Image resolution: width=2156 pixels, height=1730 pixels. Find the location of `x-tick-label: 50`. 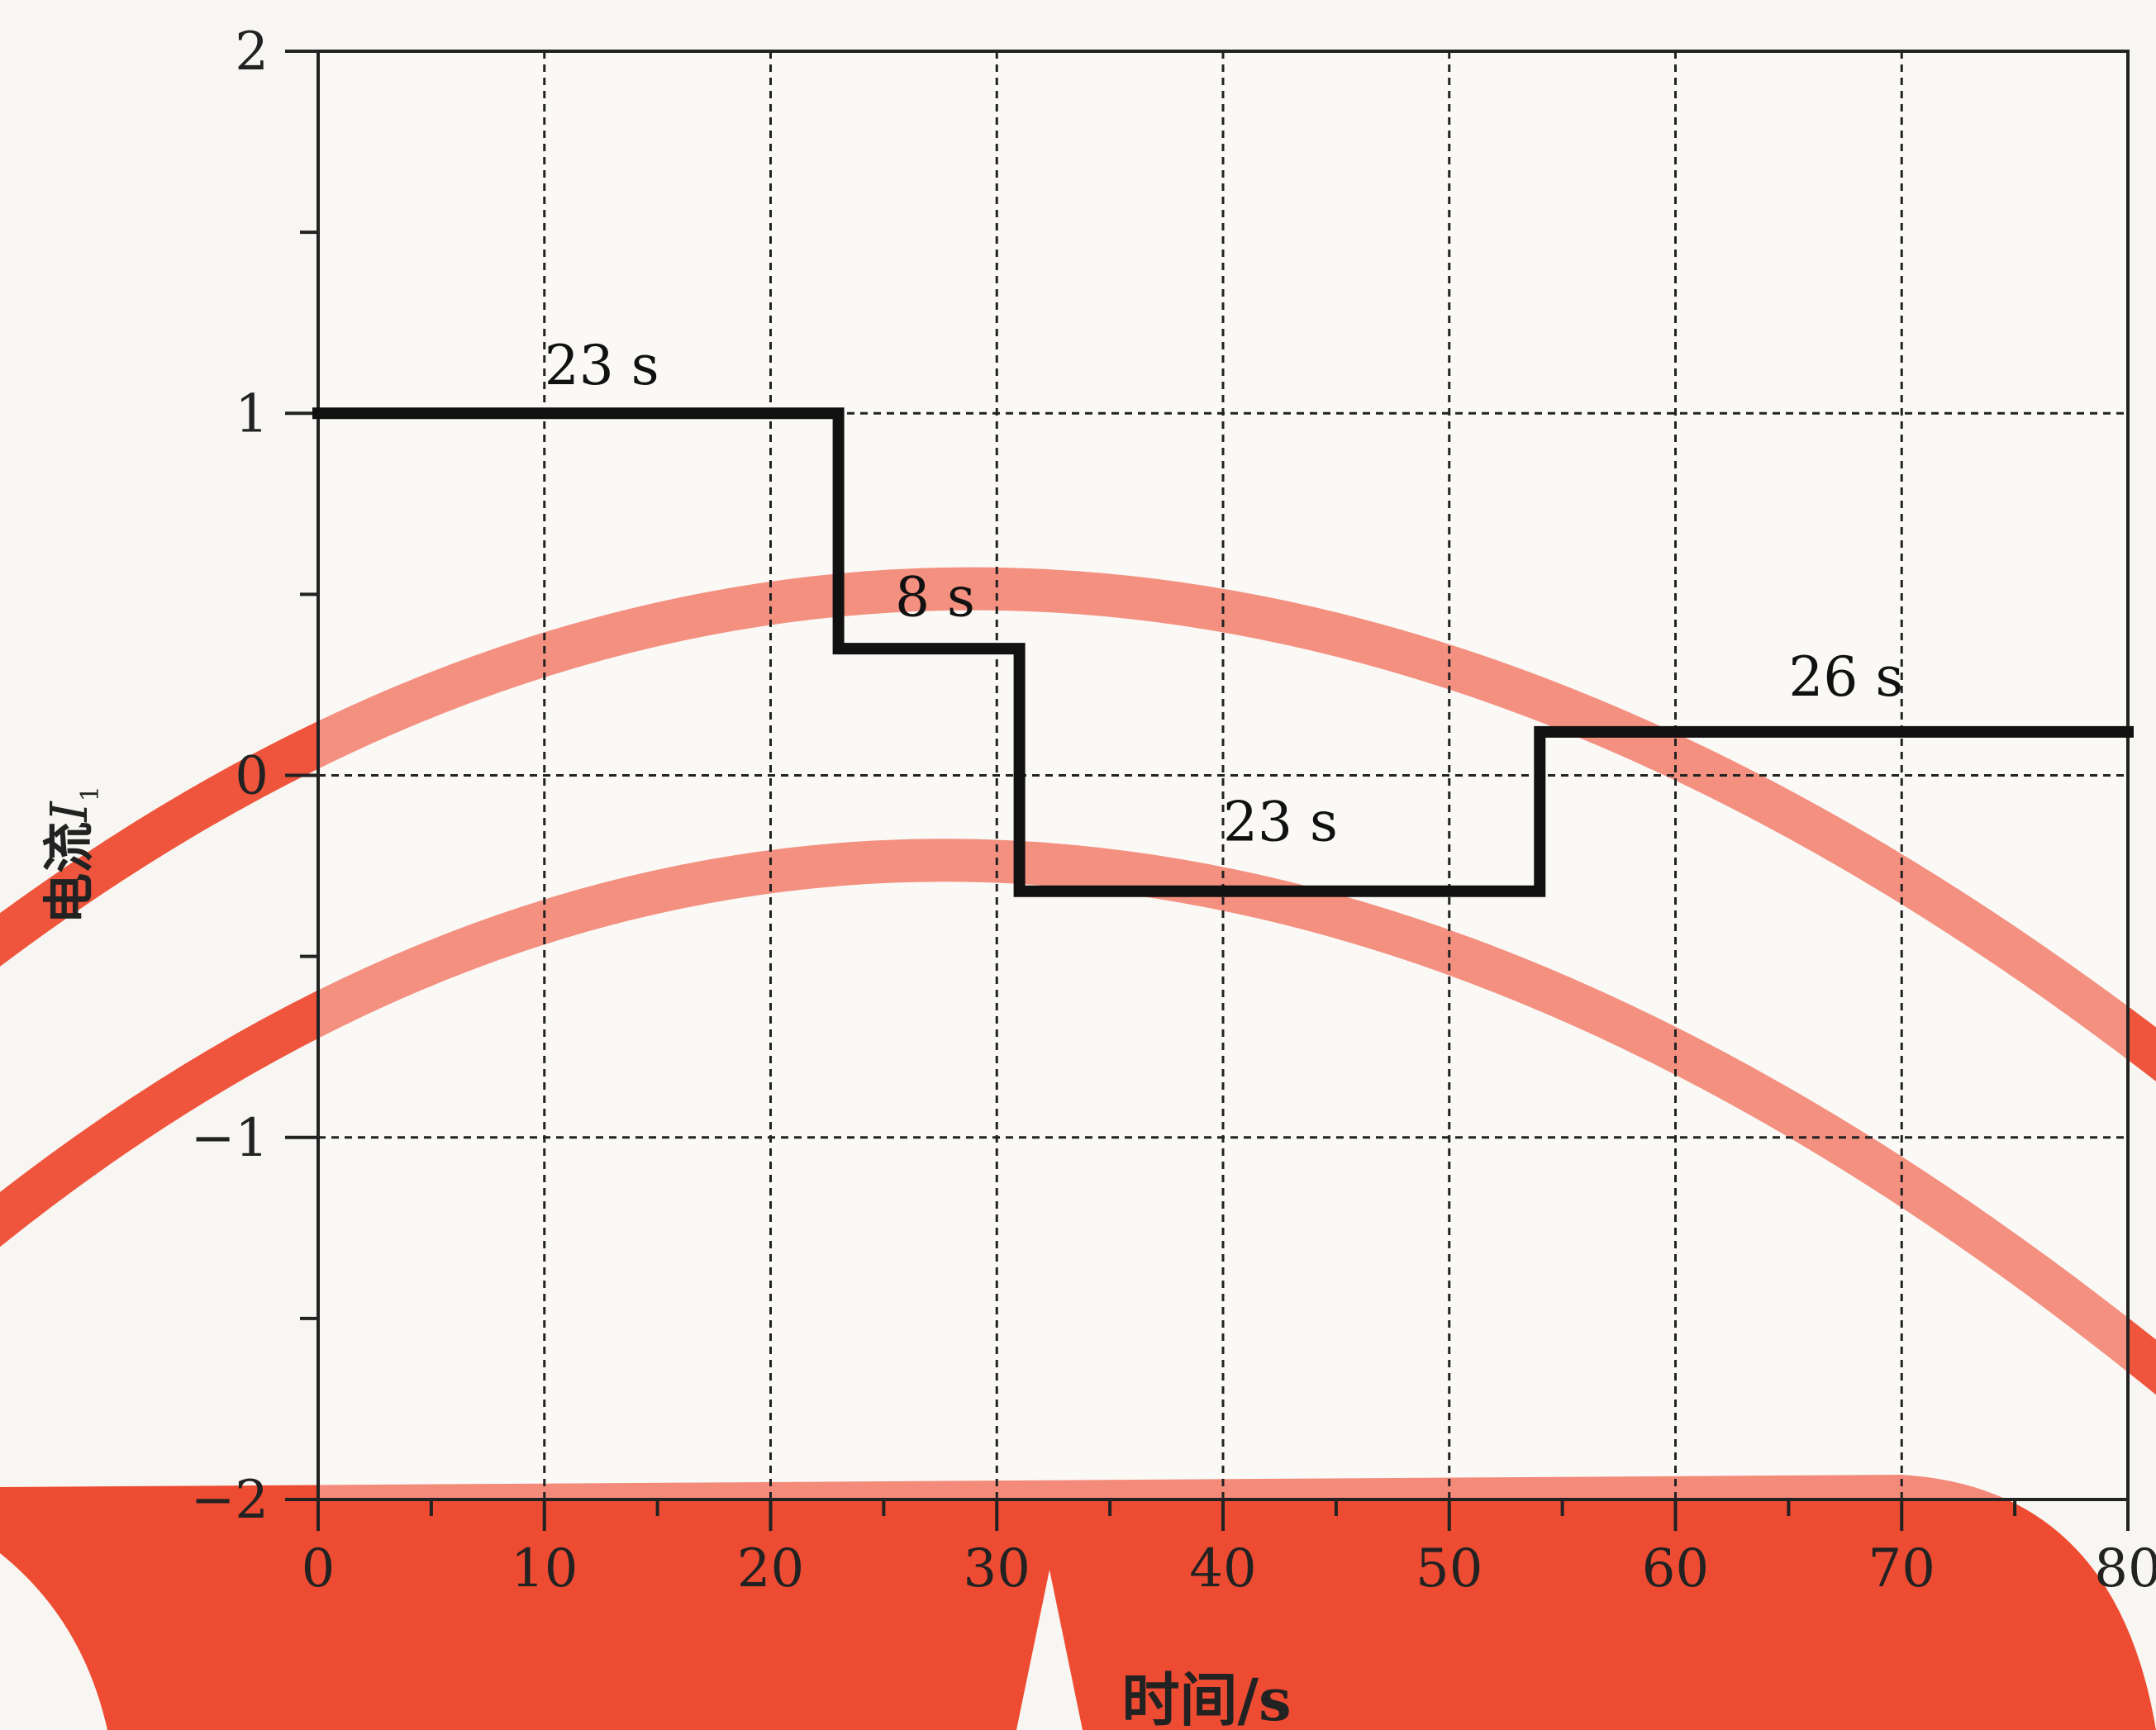

x-tick-label: 50 is located at coordinates (1449, 1568).